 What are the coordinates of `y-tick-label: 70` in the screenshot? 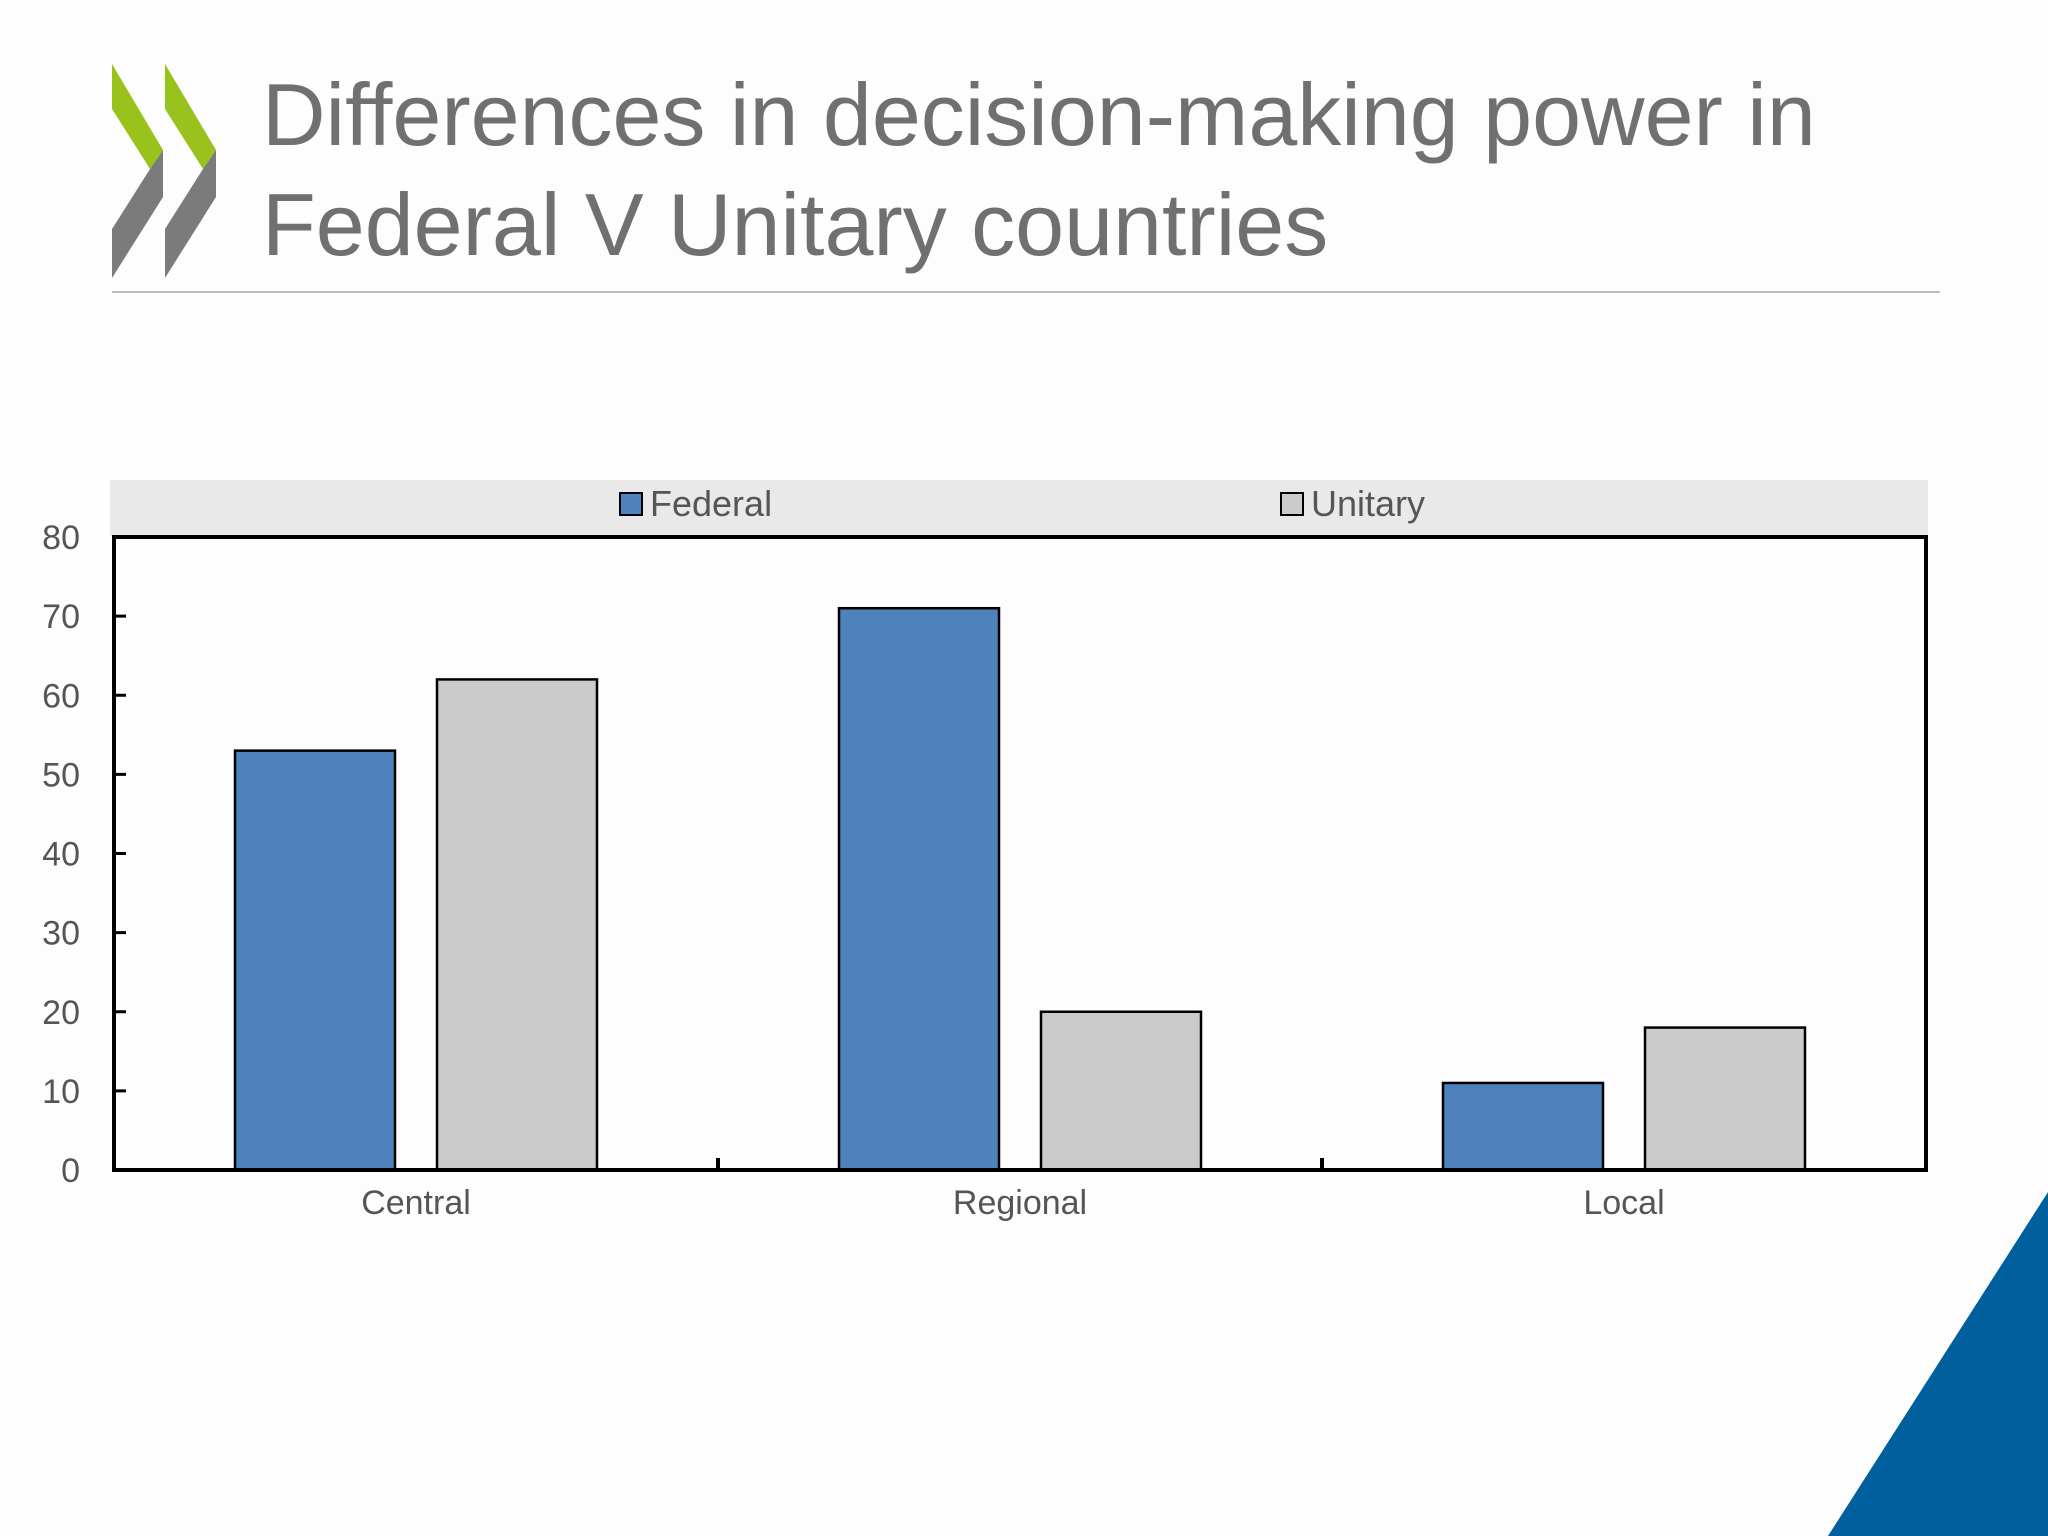 It's located at (61, 617).